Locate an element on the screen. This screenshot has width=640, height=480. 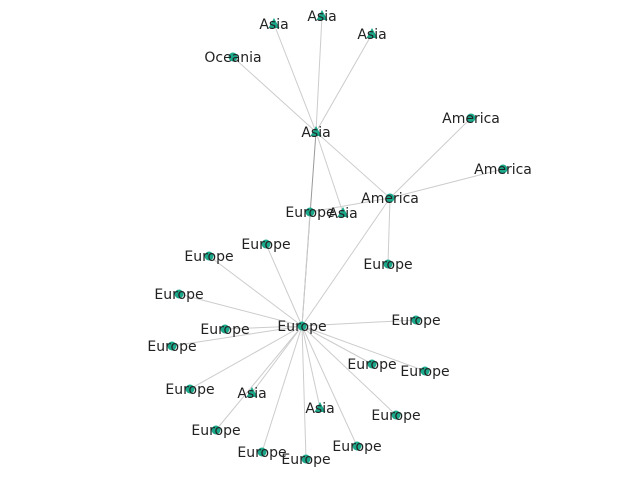
node-label-n_europe_n: Europe is located at coordinates (261, 453).